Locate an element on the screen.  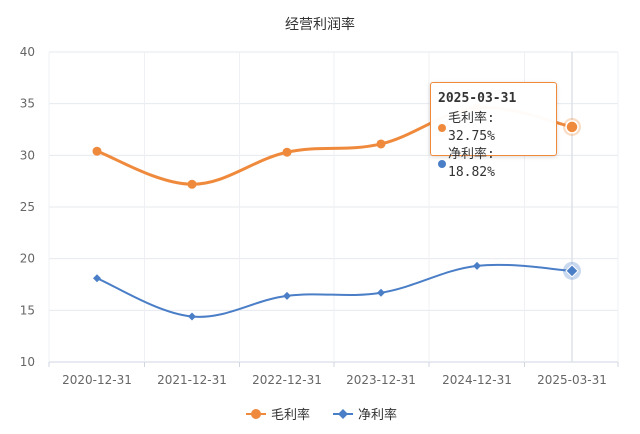
legend-gross-margin-label: 毛利率 is located at coordinates (290, 415).